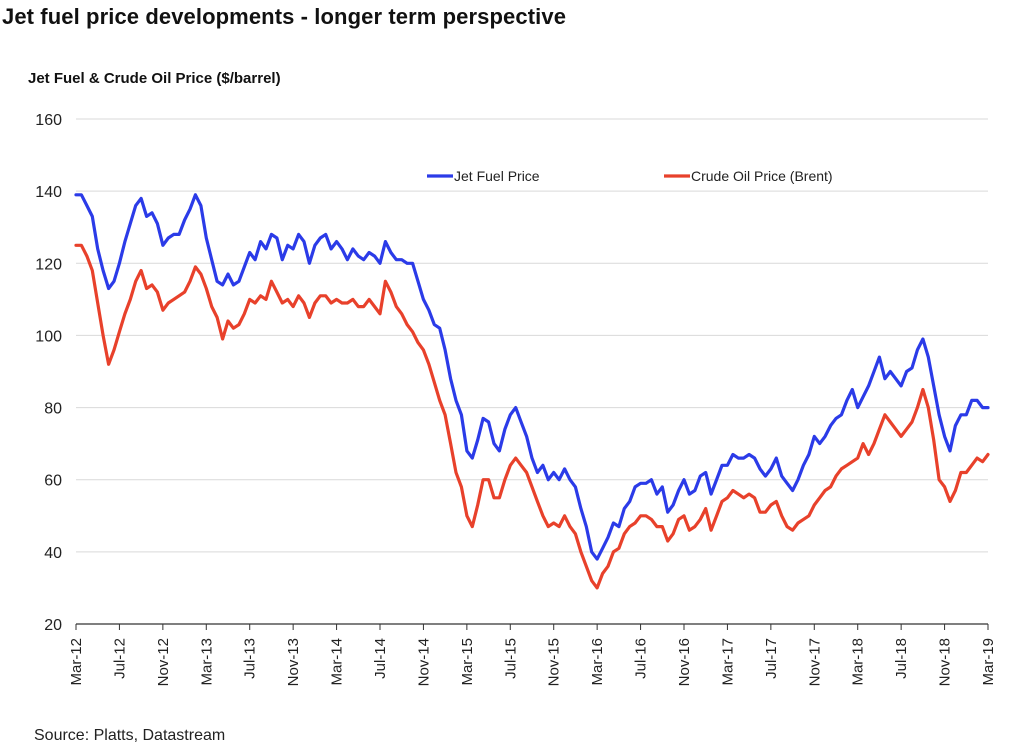  What do you see at coordinates (684, 662) in the screenshot?
I see `x-tick-label: Nov-16` at bounding box center [684, 662].